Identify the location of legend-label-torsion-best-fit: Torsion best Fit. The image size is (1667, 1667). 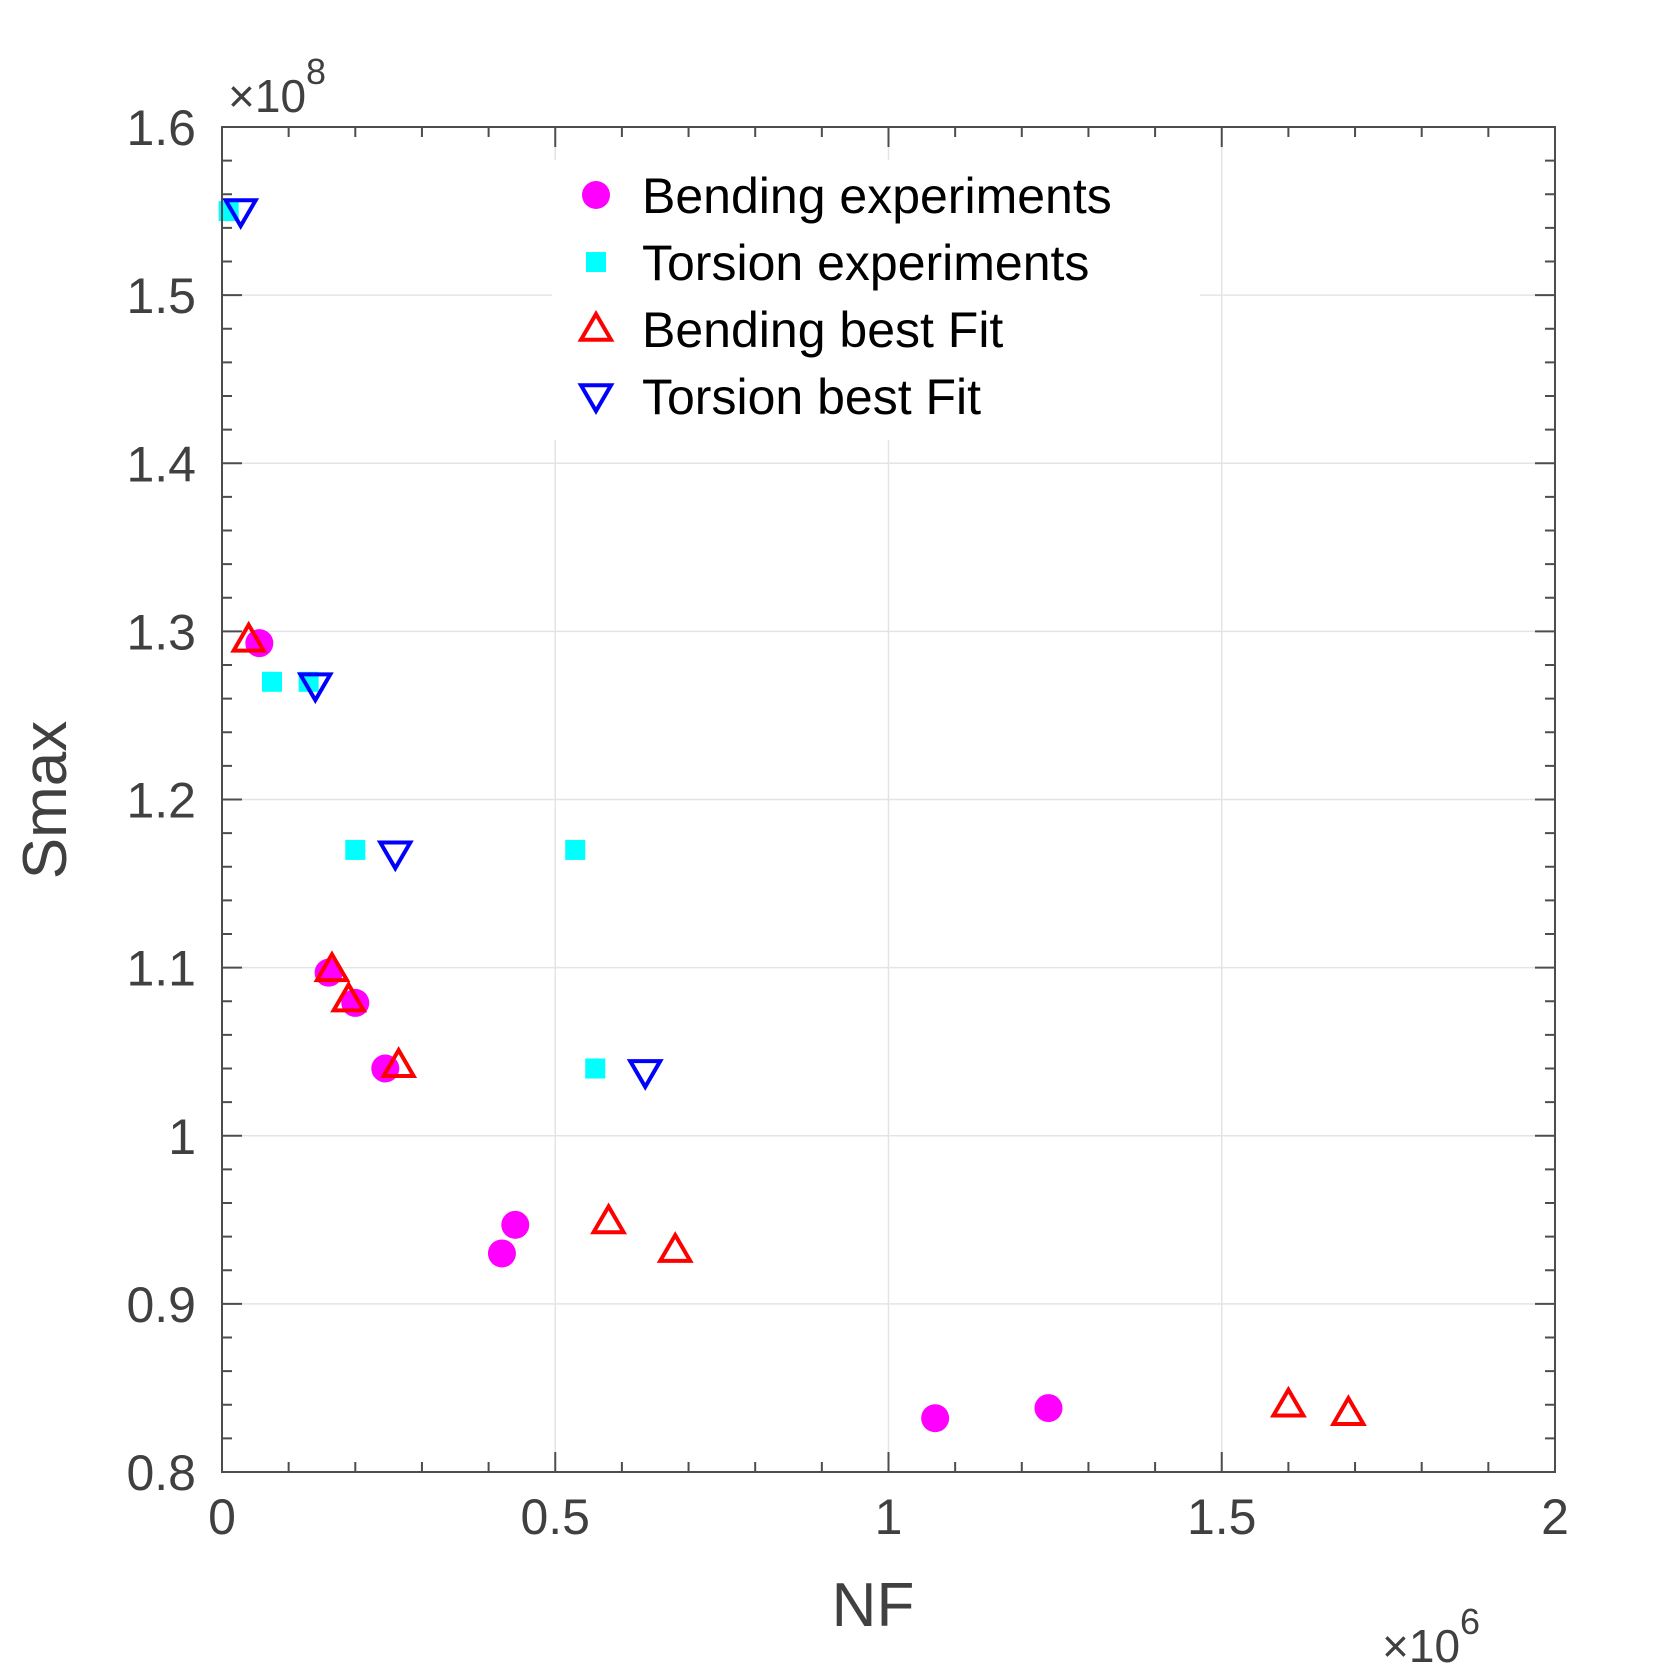
(811, 397).